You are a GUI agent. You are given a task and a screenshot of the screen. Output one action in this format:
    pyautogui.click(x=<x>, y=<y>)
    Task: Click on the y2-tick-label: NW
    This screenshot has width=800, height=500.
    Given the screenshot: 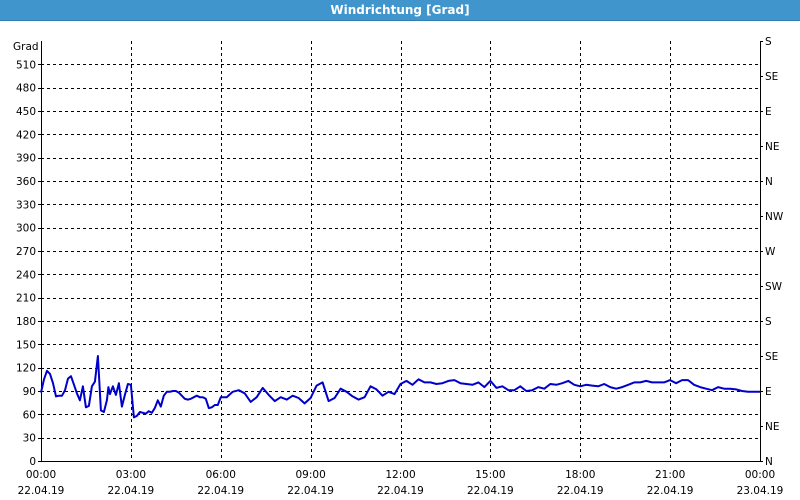 What is the action you would take?
    pyautogui.click(x=774, y=217)
    